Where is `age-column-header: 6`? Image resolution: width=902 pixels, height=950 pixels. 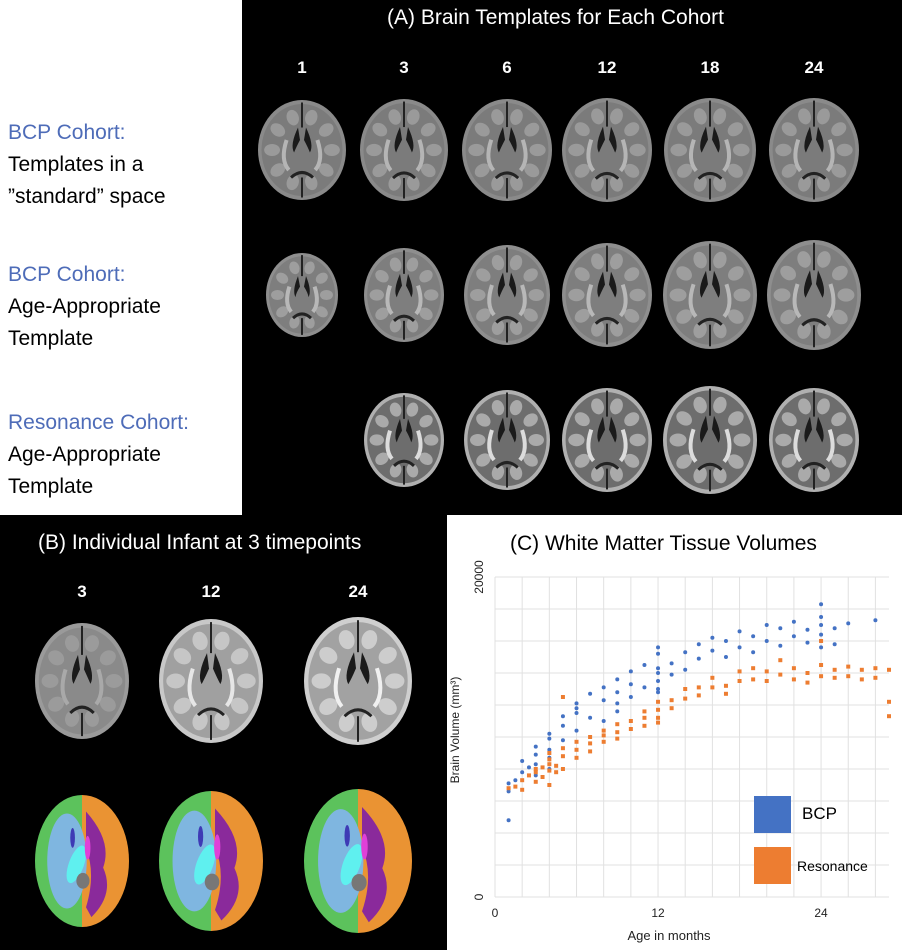
age-column-header: 6 is located at coordinates (507, 67).